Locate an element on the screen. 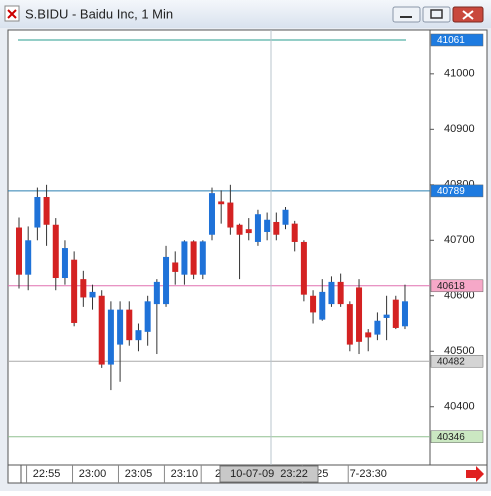  crosshair-label: 10-07-09 23:22 is located at coordinates (269, 474).